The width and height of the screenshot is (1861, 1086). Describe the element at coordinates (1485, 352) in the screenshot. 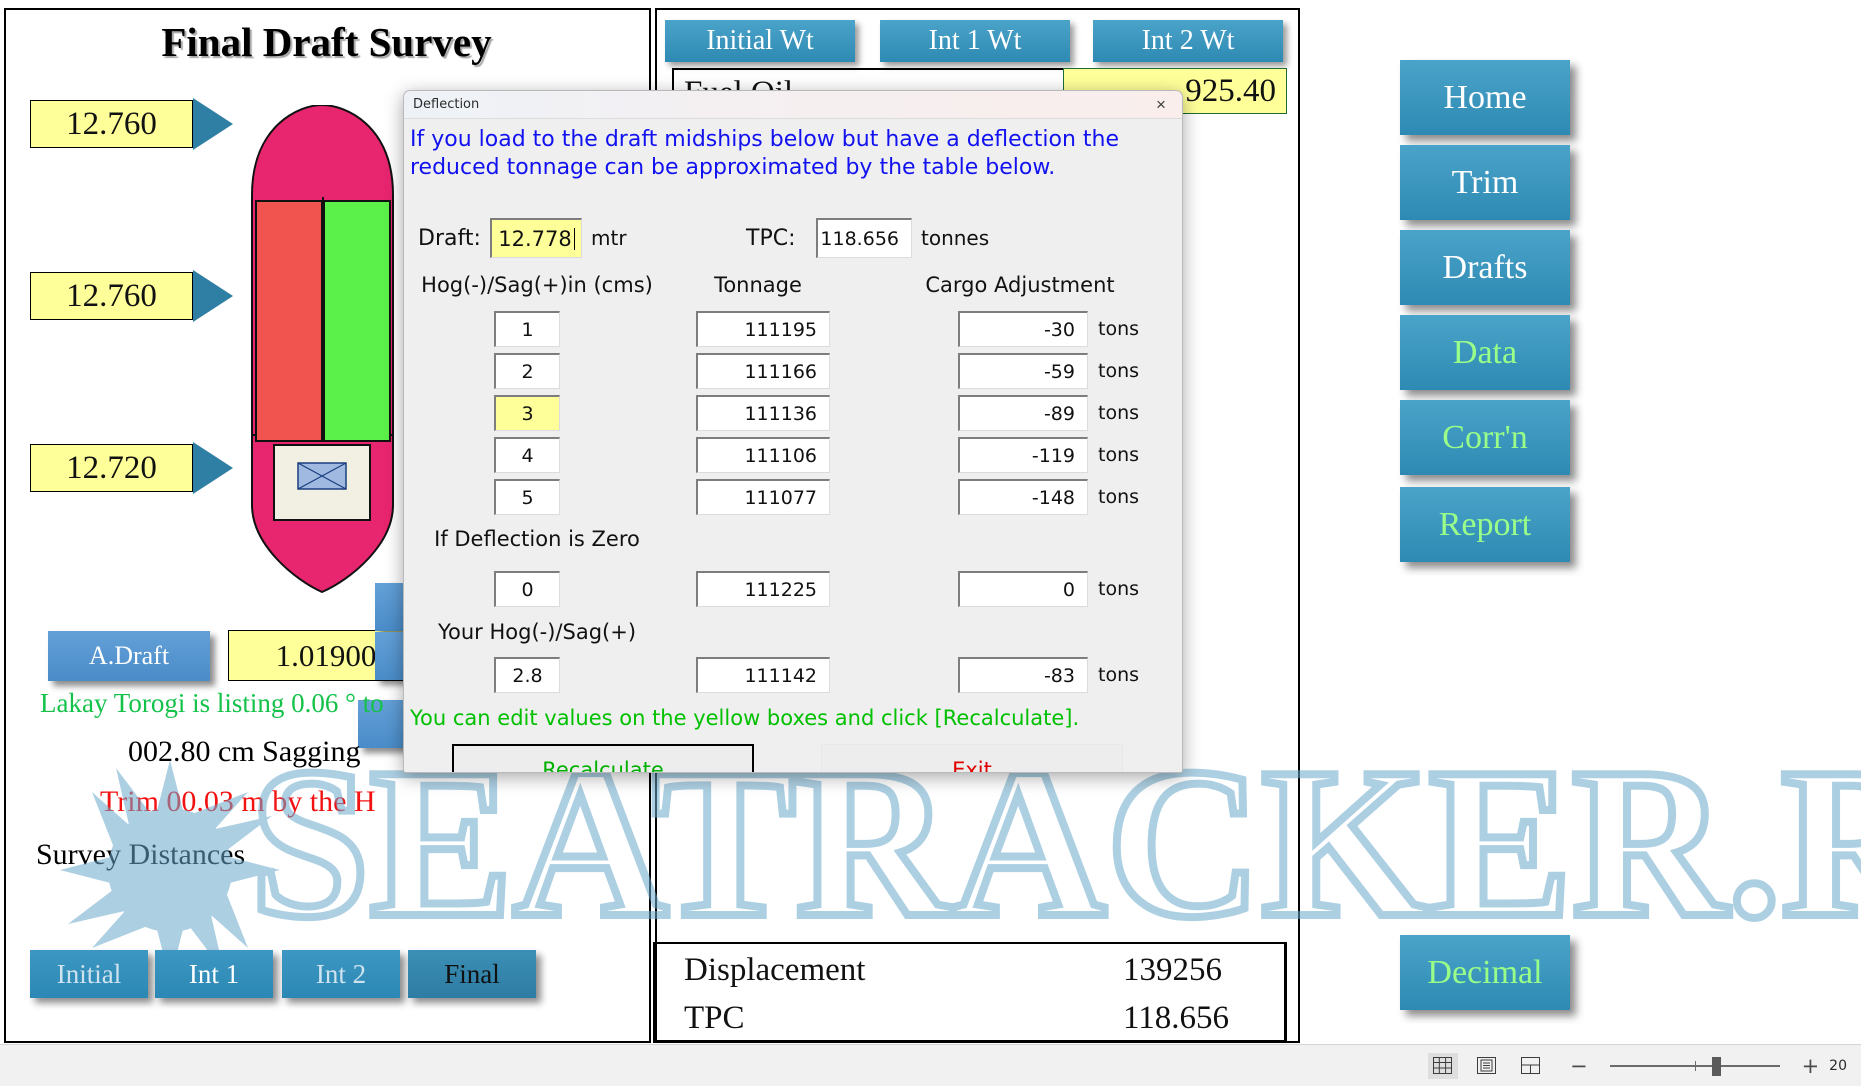

I see `nav-button-data: Data` at that location.